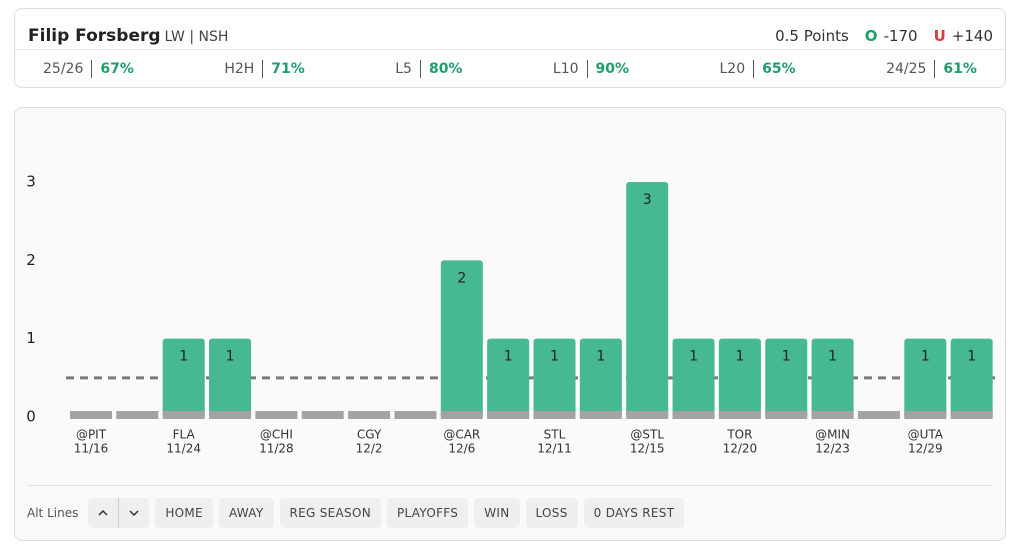 This screenshot has height=559, width=1024. I want to click on down-button, so click(133, 513).